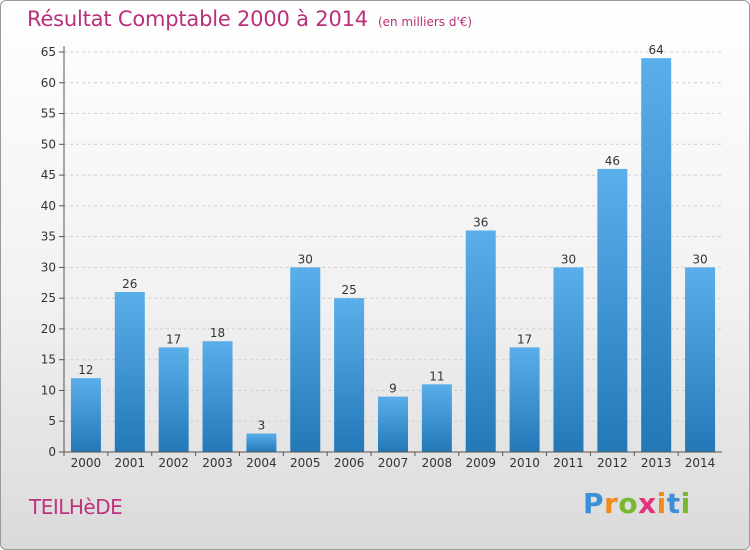  Describe the element at coordinates (656, 50) in the screenshot. I see `data-label: 64` at that location.